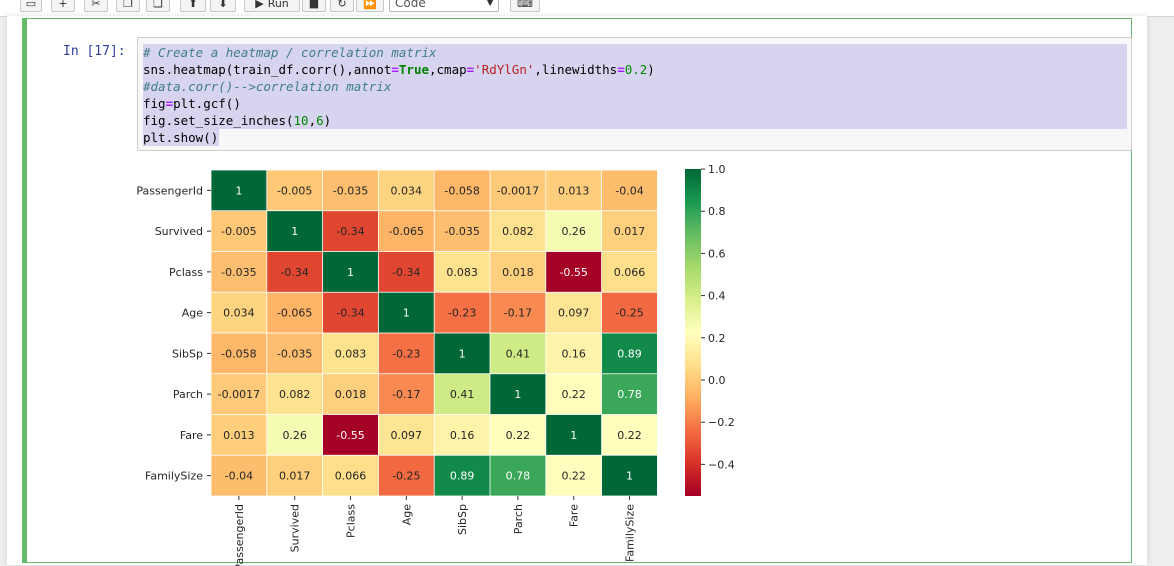 The height and width of the screenshot is (566, 1174). I want to click on restart-button: ↻, so click(342, 6).